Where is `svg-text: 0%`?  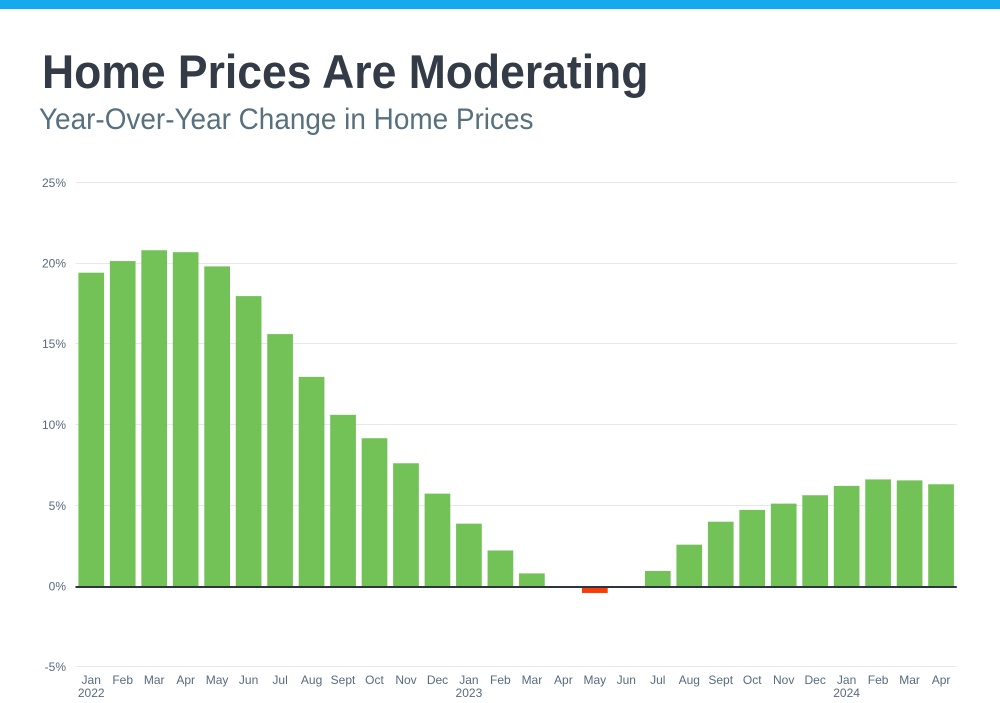
svg-text: 0% is located at coordinates (58, 587).